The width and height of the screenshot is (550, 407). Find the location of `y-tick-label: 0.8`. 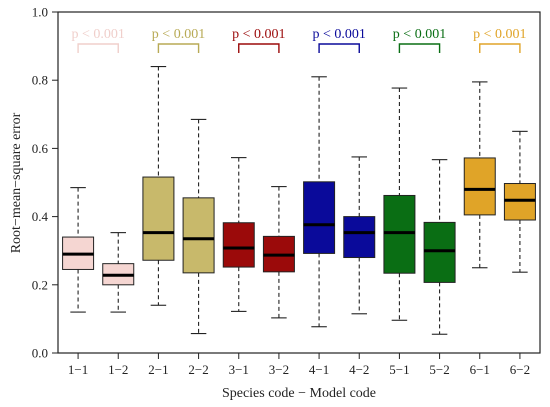

y-tick-label: 0.8 is located at coordinates (40, 80).